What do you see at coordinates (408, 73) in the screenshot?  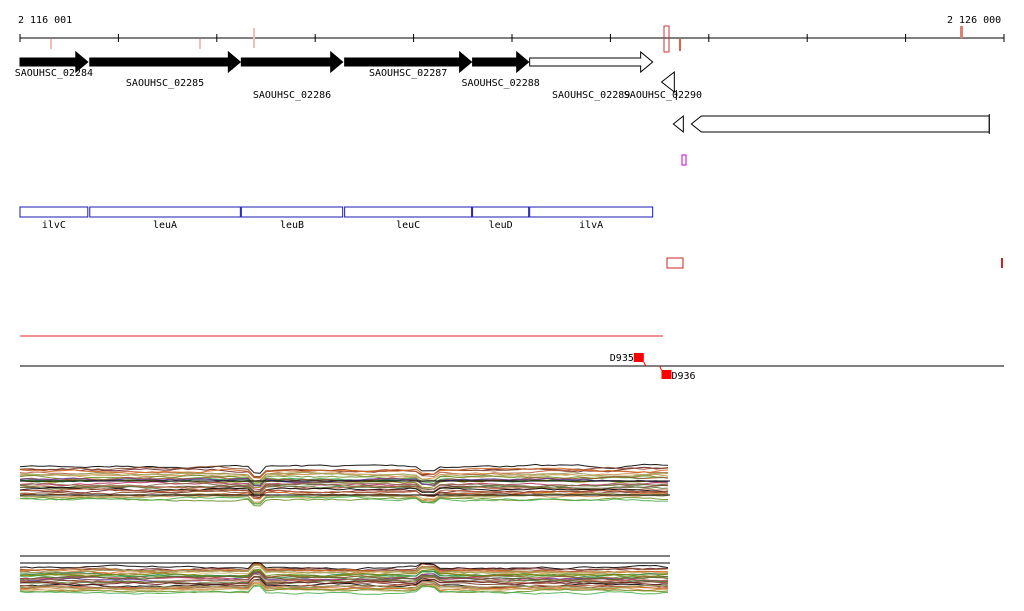 I see `gene-label: SAOUHSC_02287` at bounding box center [408, 73].